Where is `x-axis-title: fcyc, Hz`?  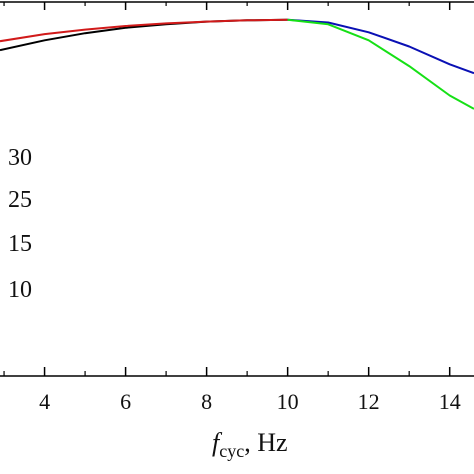
x-axis-title: fcyc, Hz is located at coordinates (250, 444).